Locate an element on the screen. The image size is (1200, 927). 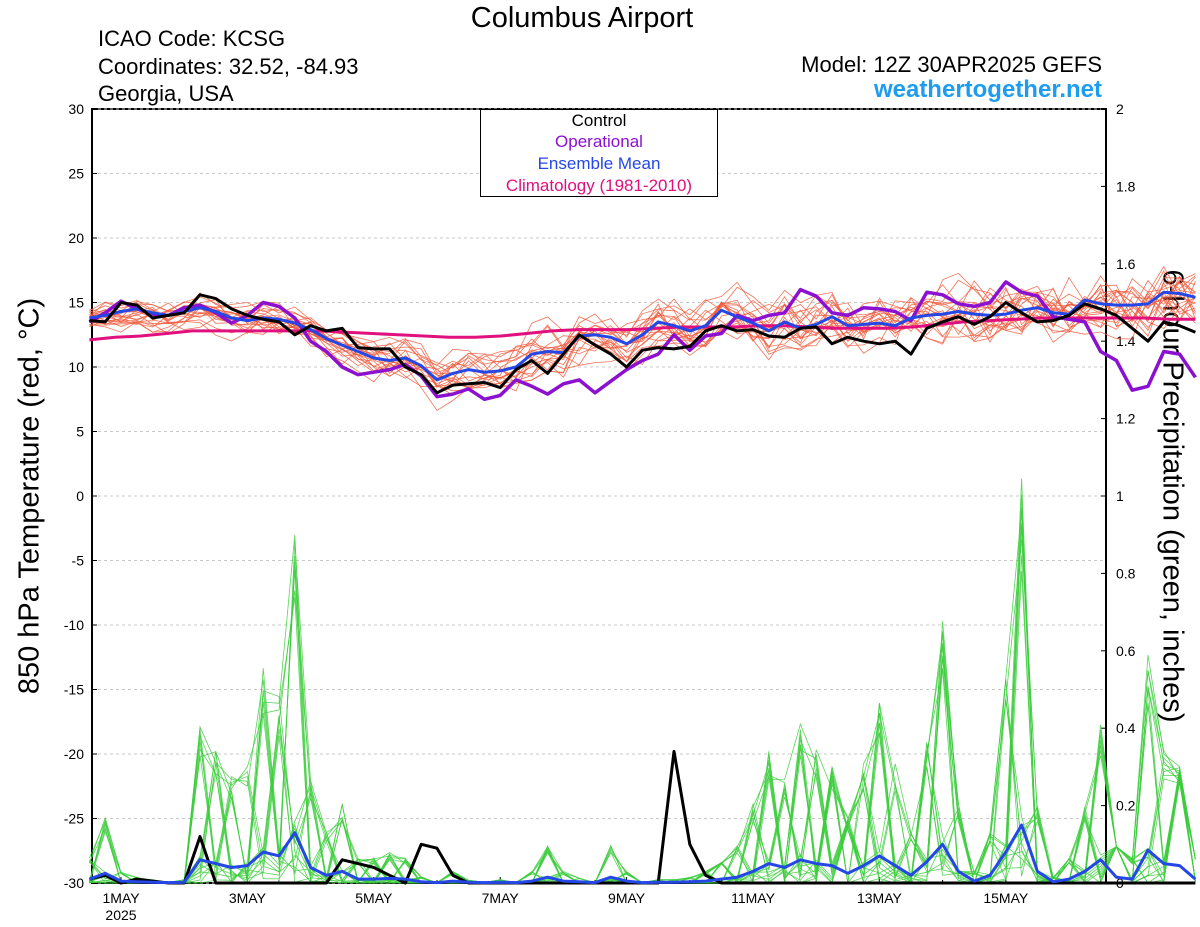
series-control-temperature-line is located at coordinates (642, 344).